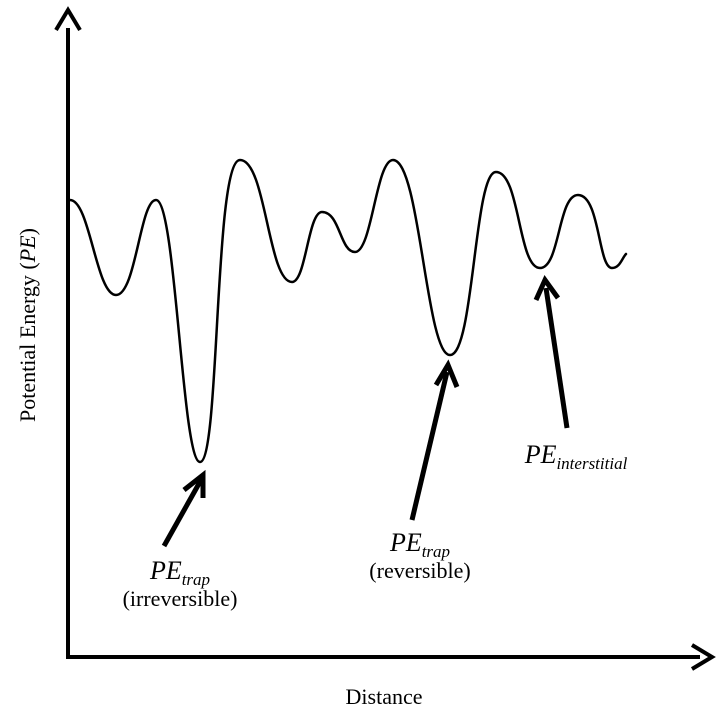  I want to click on y-axis-label: Potential Energy (PE), so click(28, 325).